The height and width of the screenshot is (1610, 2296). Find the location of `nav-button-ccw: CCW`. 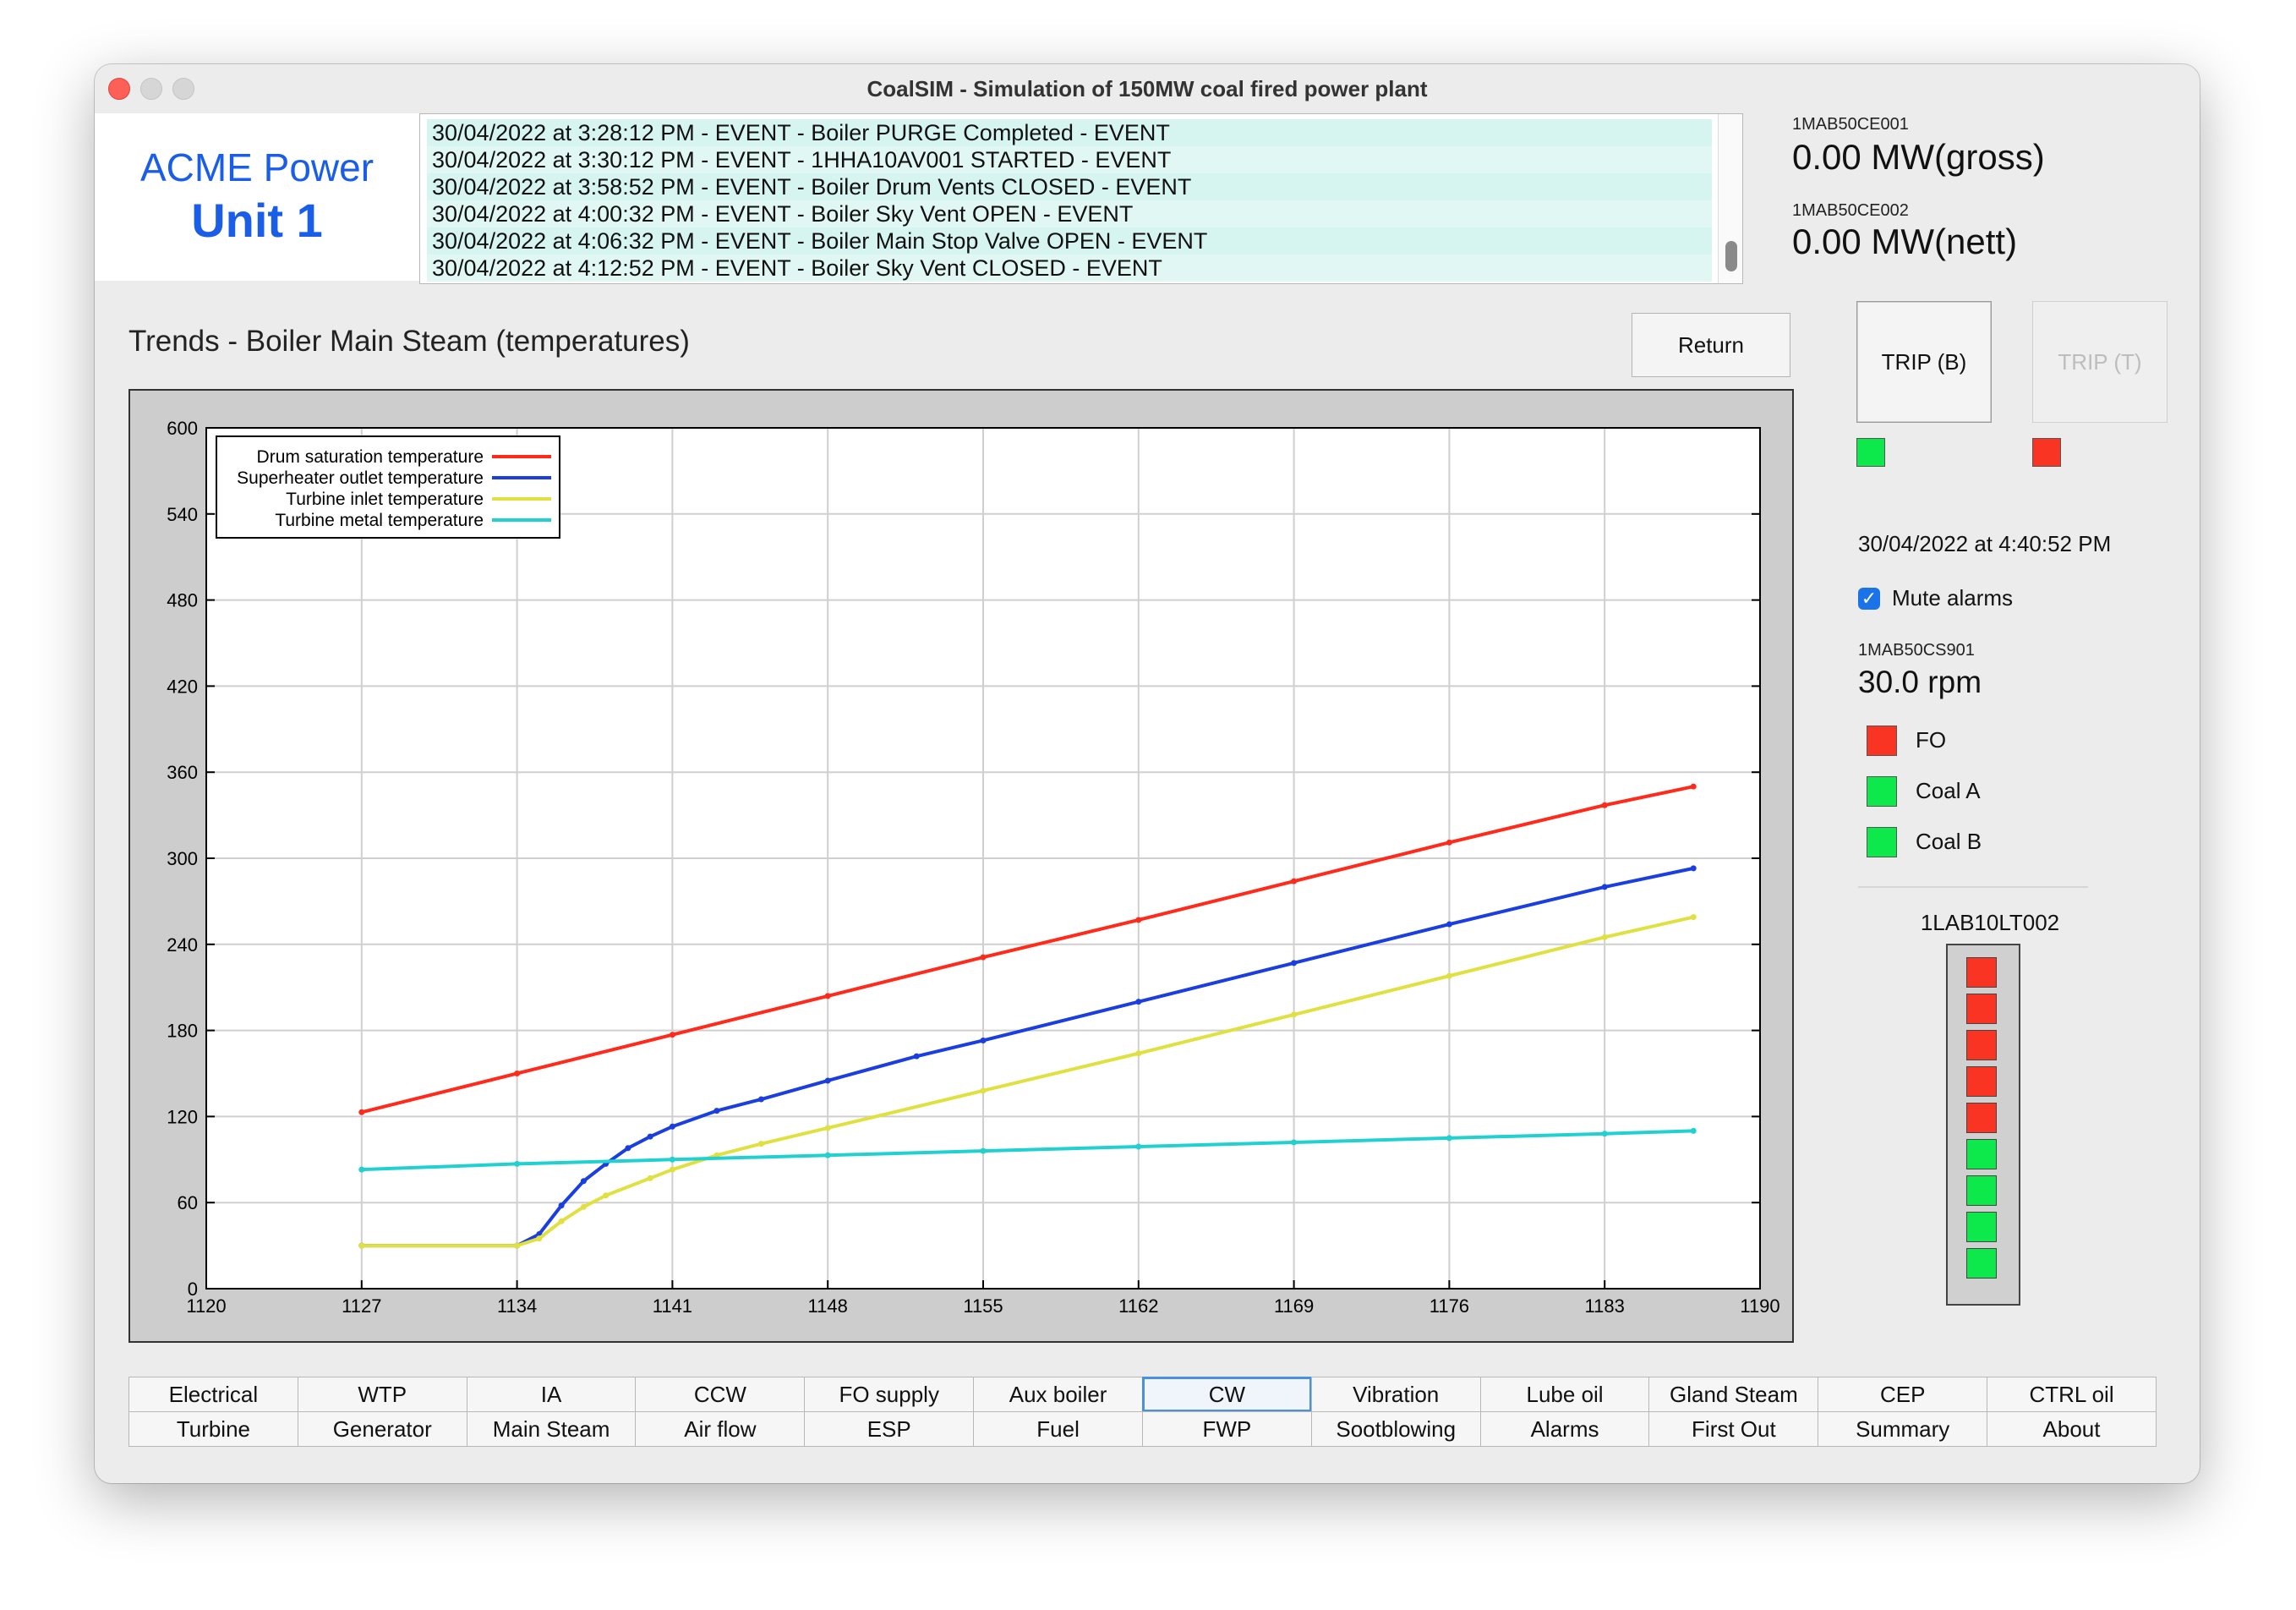

nav-button-ccw: CCW is located at coordinates (720, 1395).